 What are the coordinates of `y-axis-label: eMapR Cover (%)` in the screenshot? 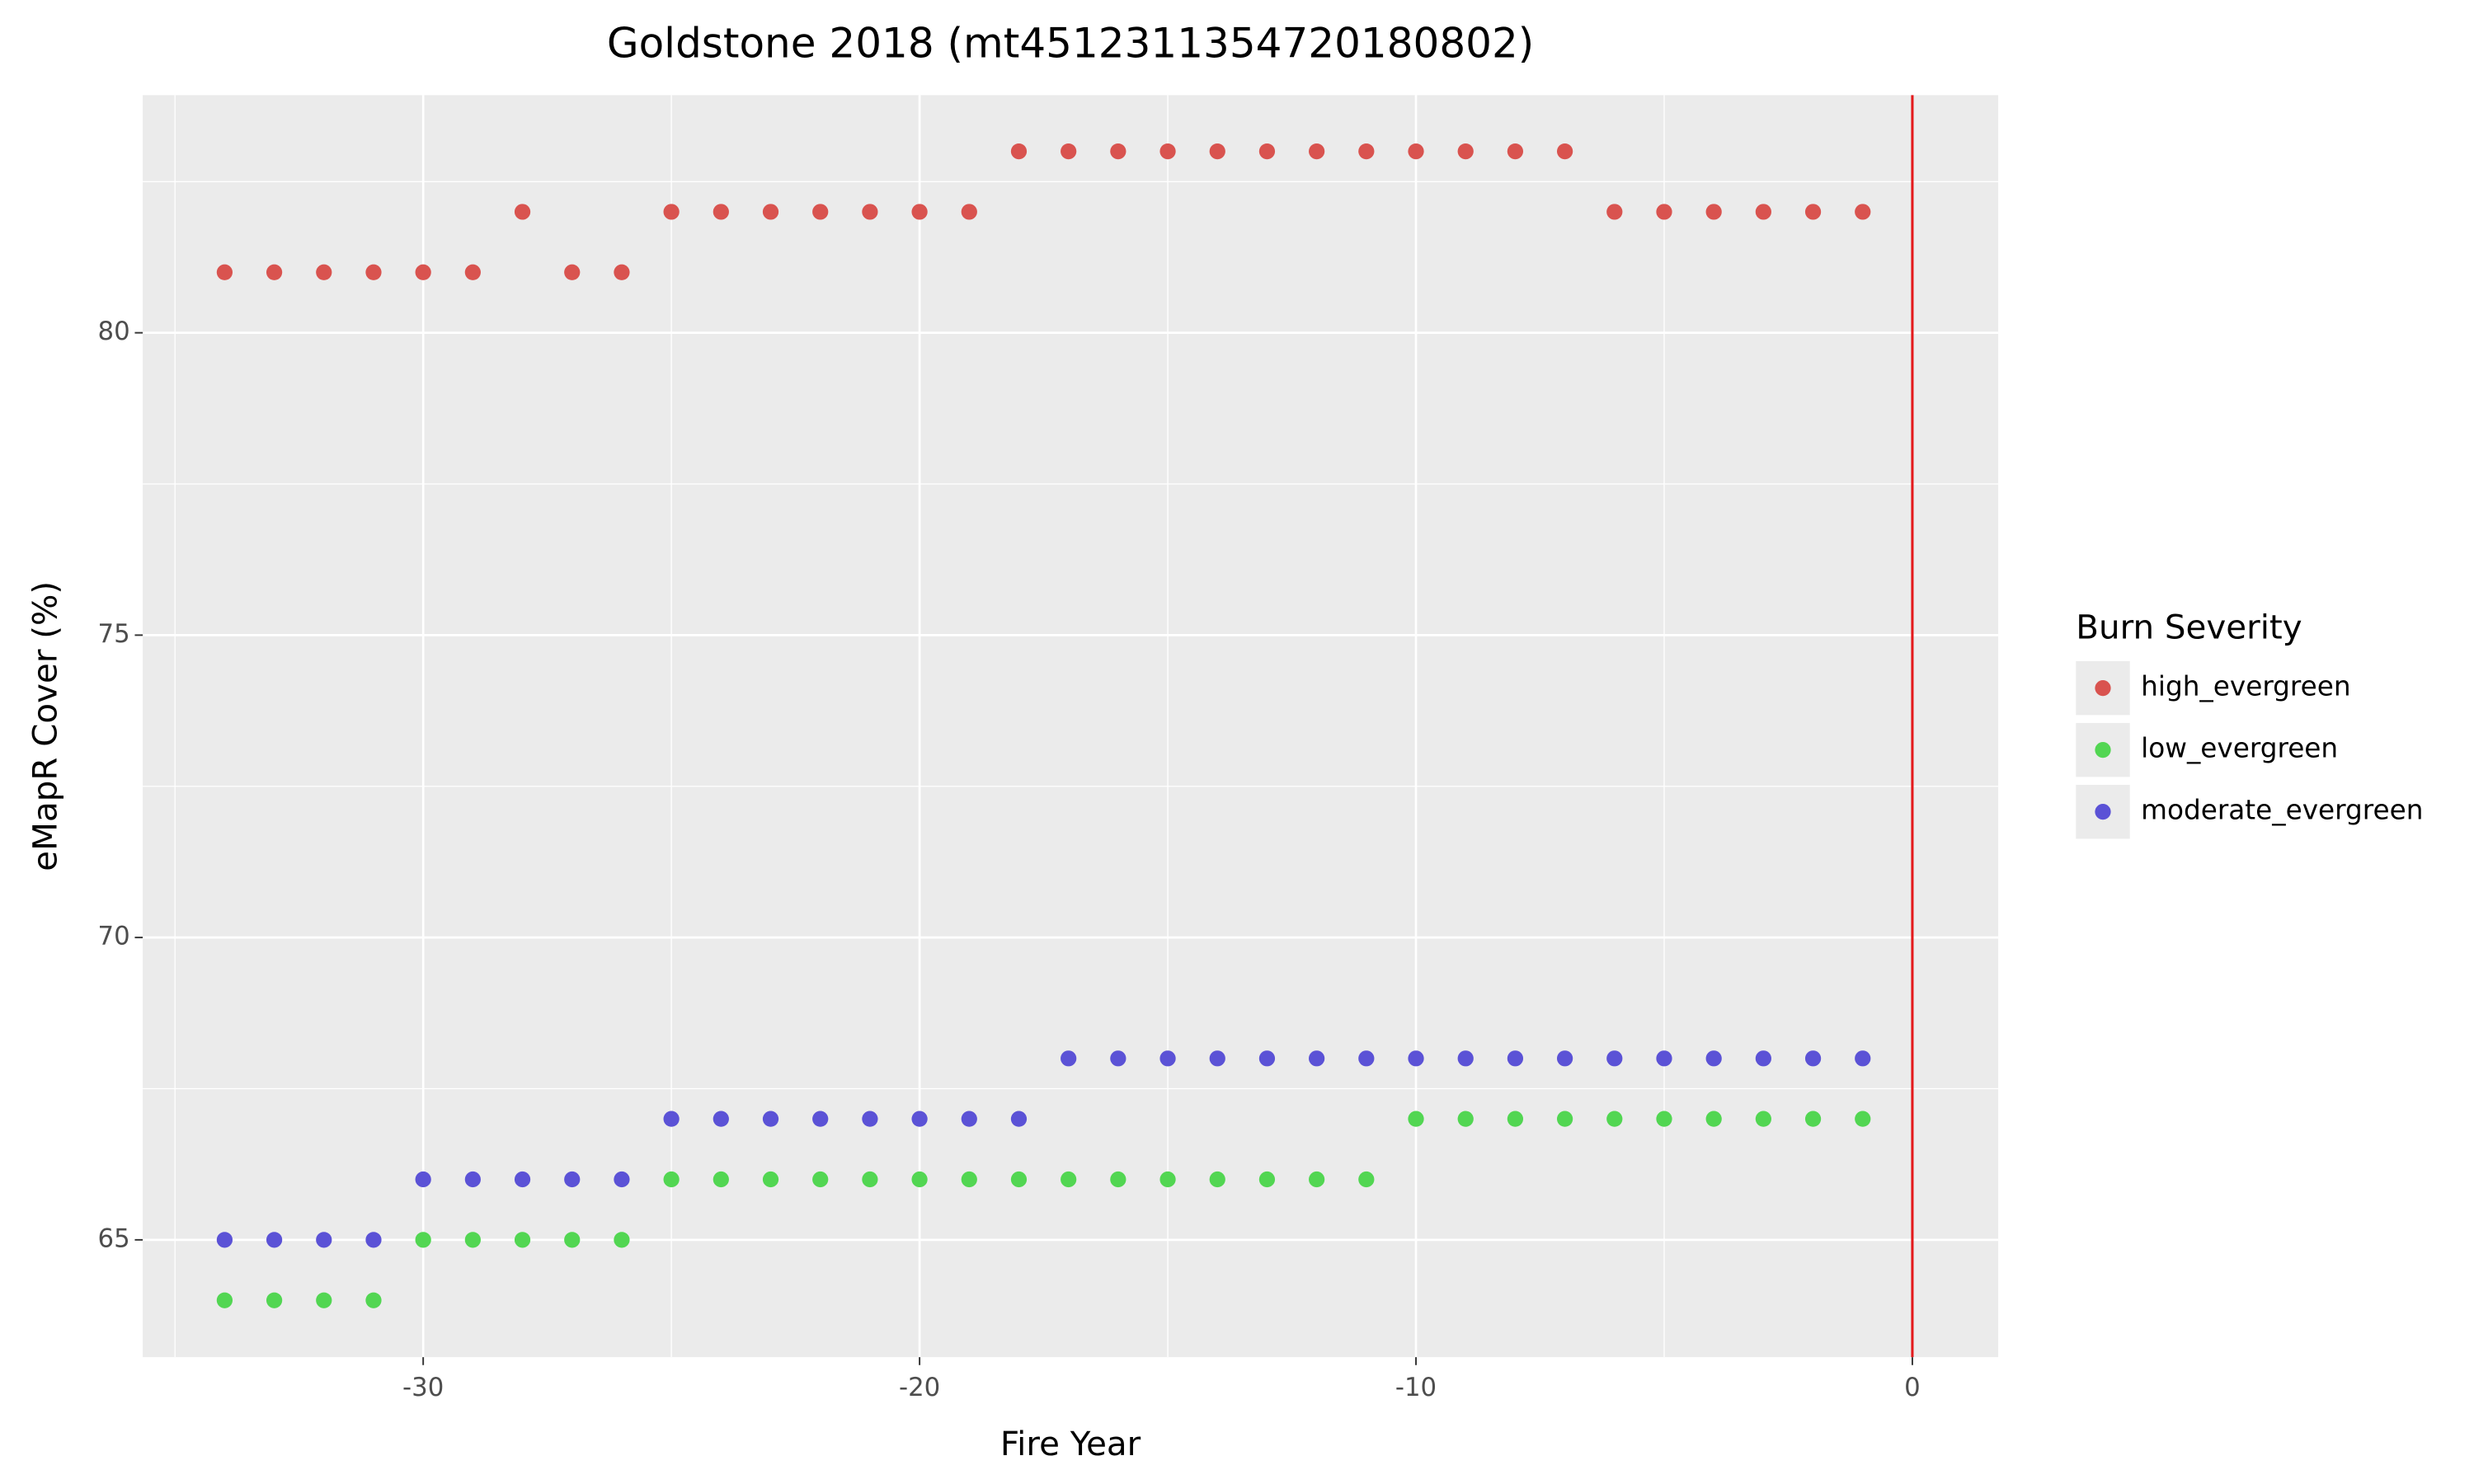 It's located at (45, 726).